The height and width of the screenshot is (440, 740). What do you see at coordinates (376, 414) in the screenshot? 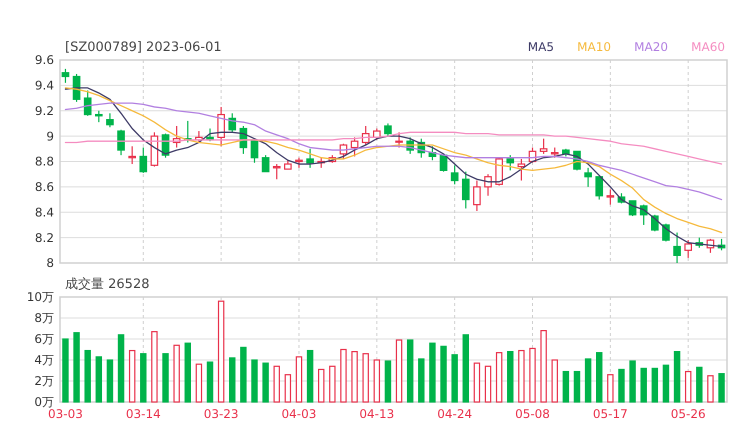
I see `x-tick-label: 04-13` at bounding box center [376, 414].